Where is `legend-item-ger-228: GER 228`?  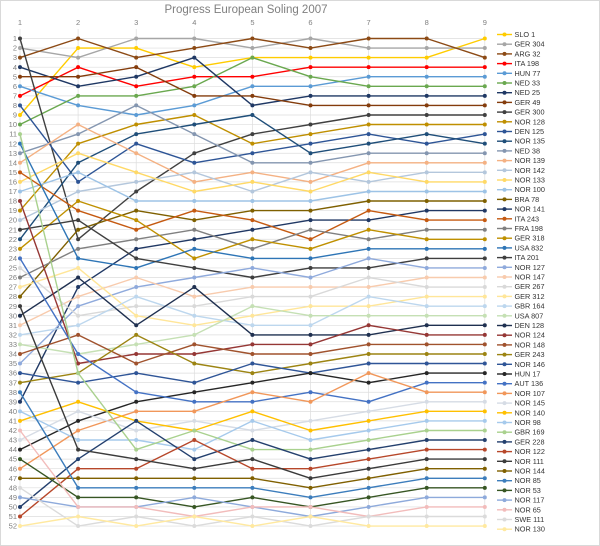
legend-item-ger-228: GER 228 is located at coordinates (521, 441).